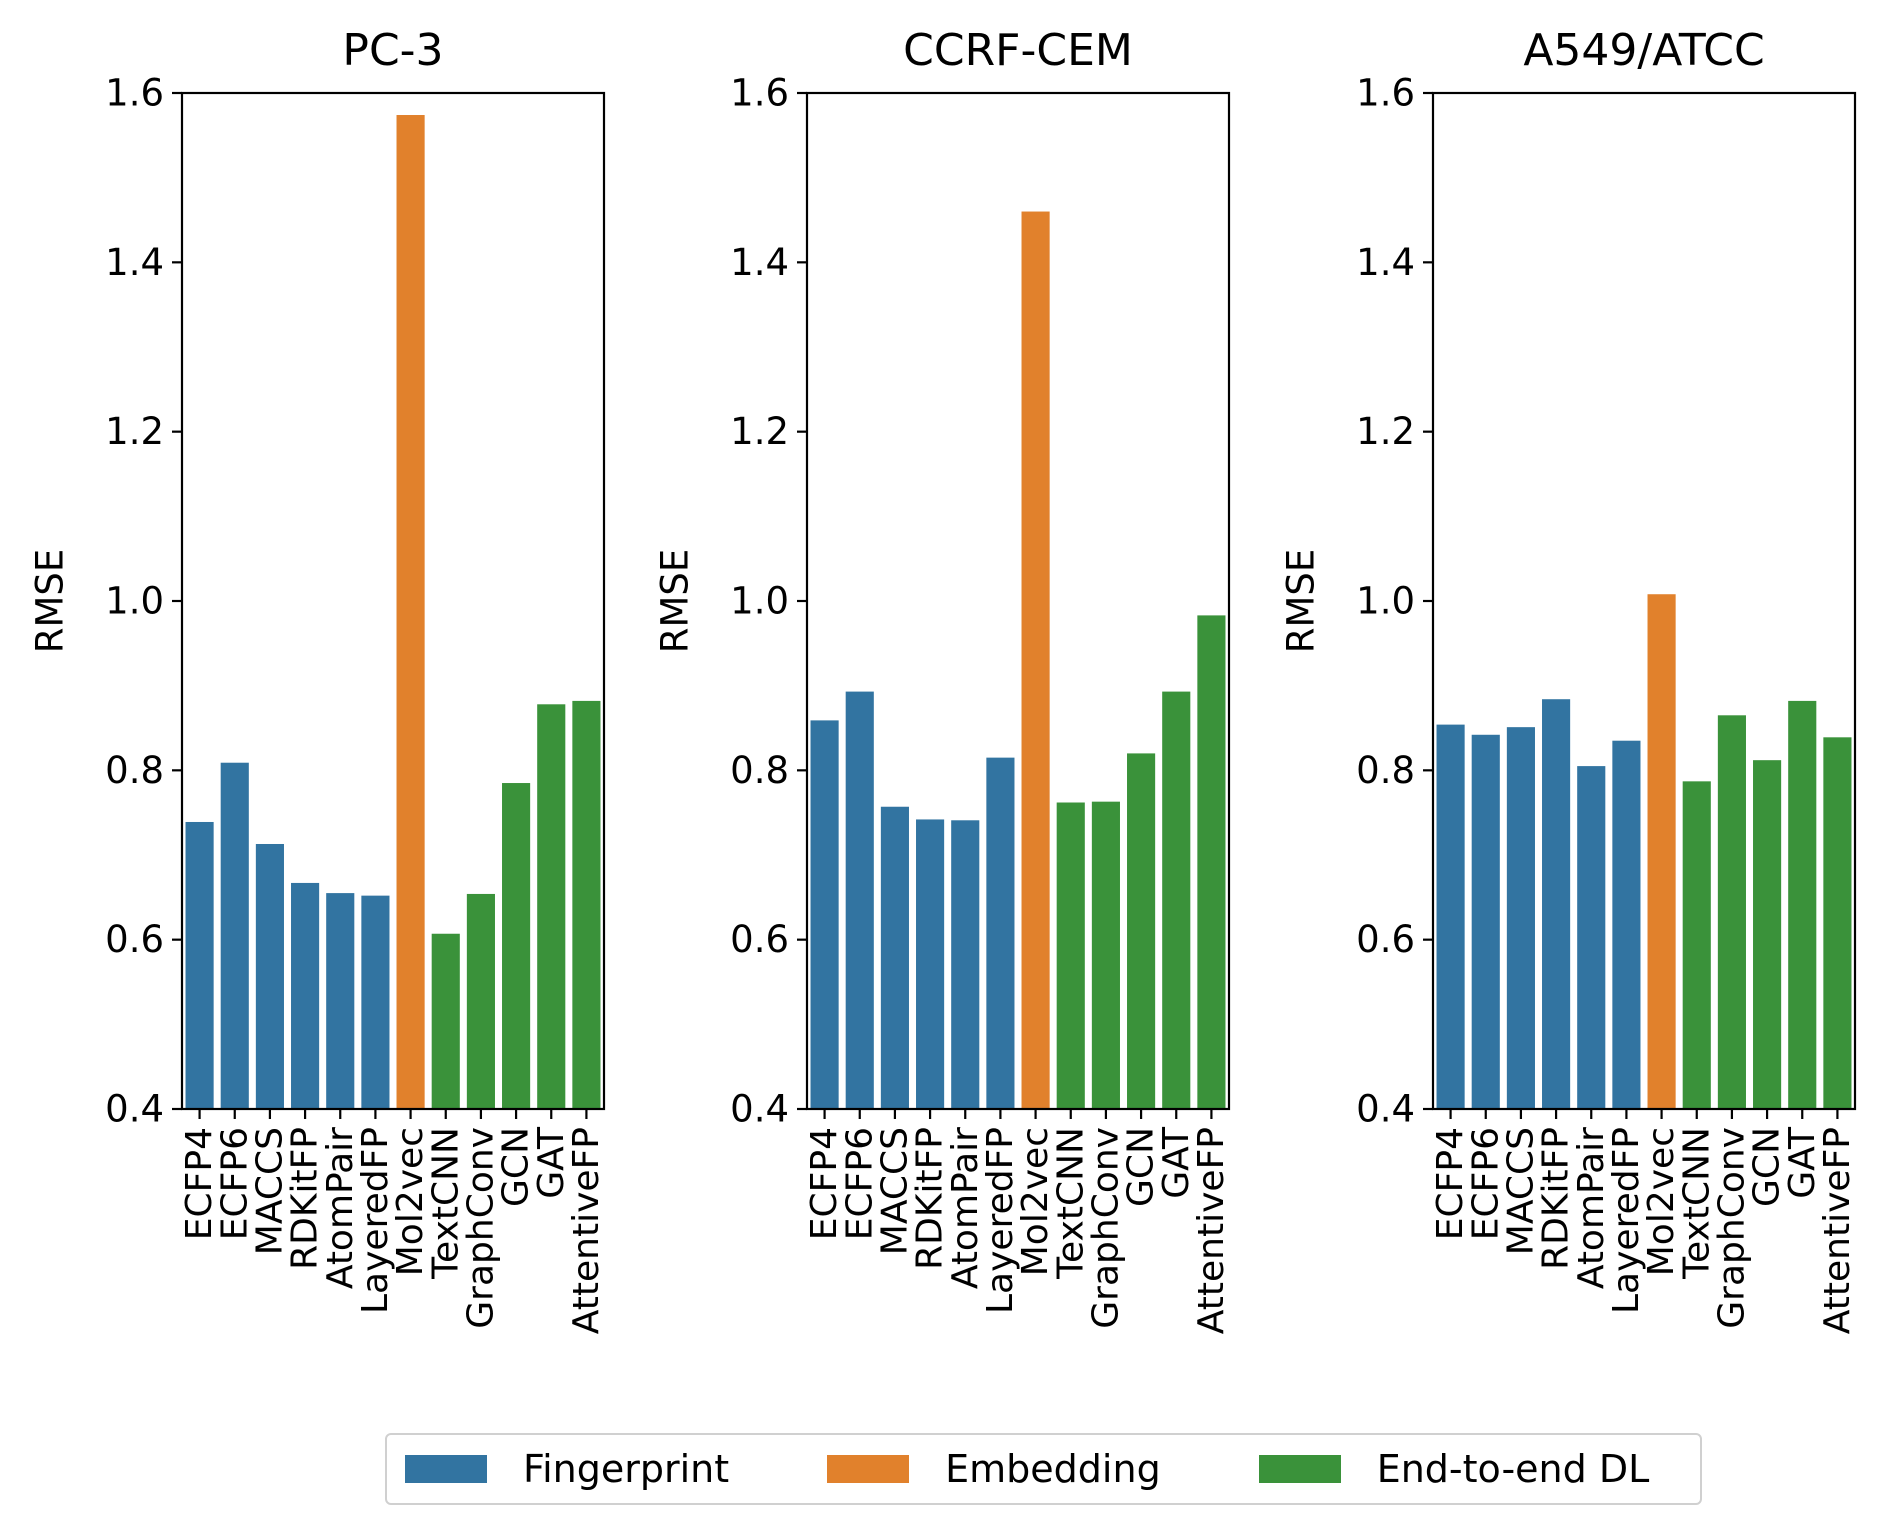 The height and width of the screenshot is (1531, 1888). What do you see at coordinates (868, 1469) in the screenshot?
I see `legend-swatch-embedding` at bounding box center [868, 1469].